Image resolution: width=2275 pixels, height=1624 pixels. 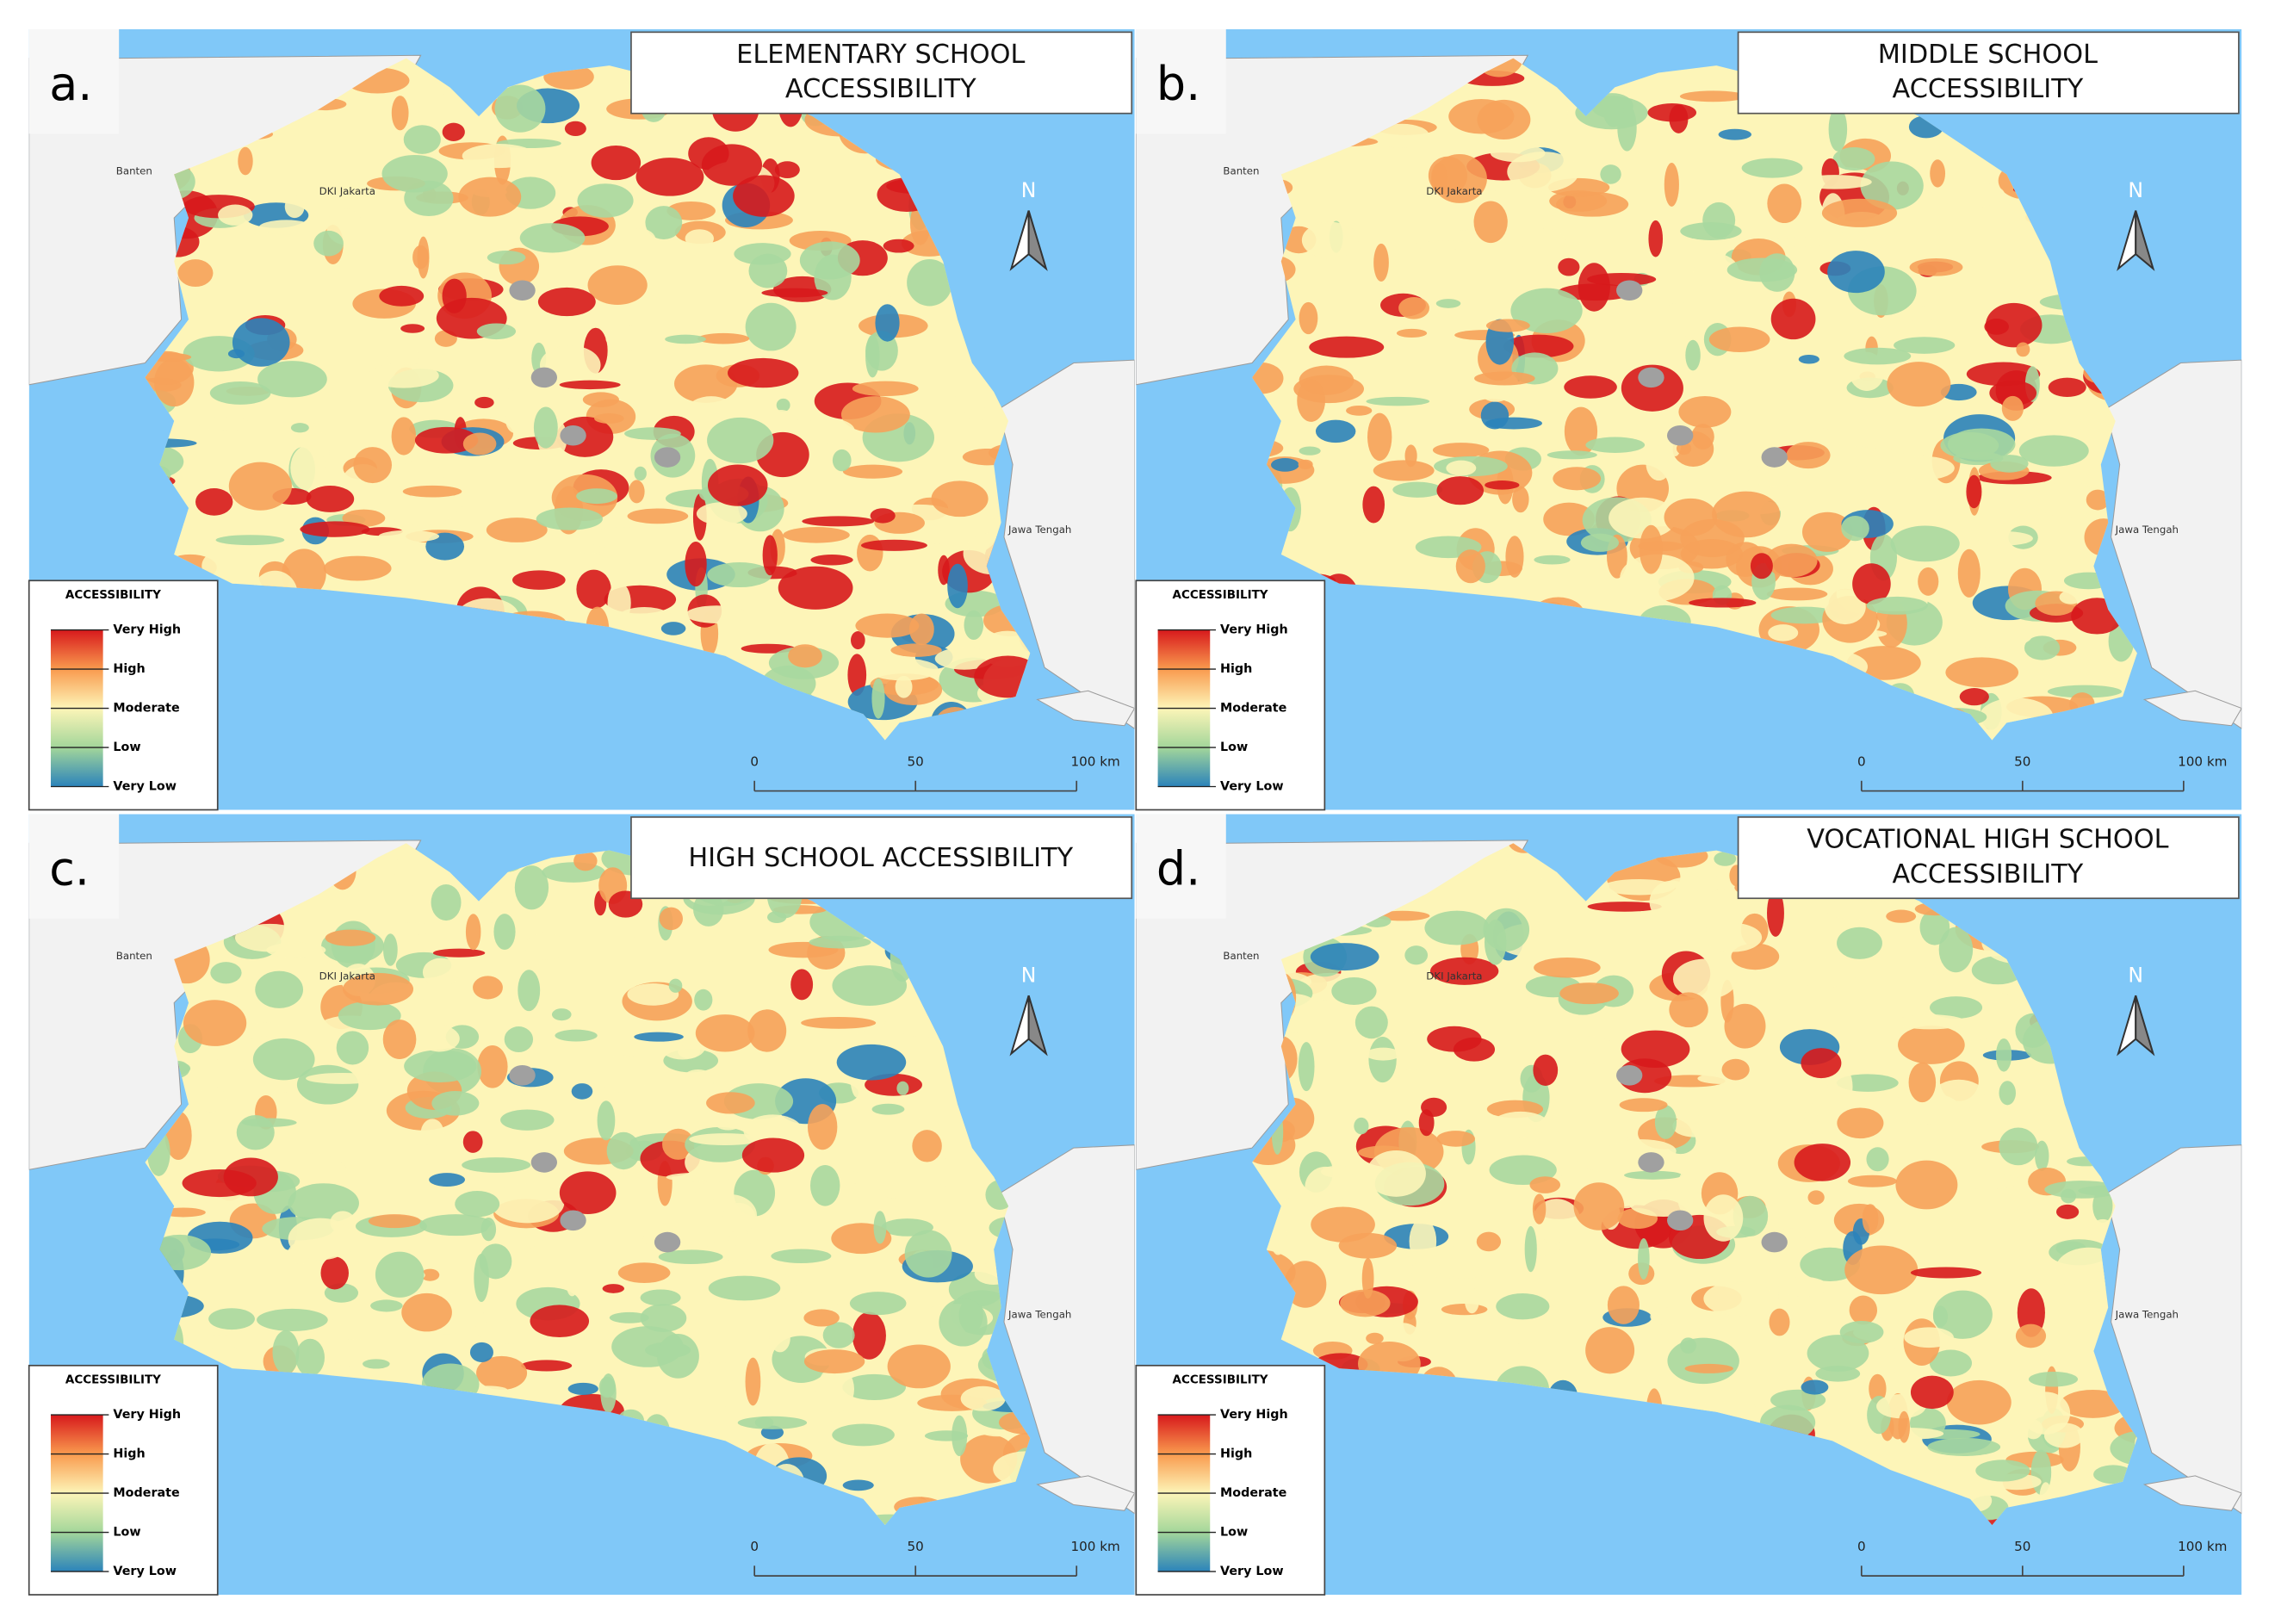 I want to click on place-label: DKI Jakarta, so click(x=347, y=976).